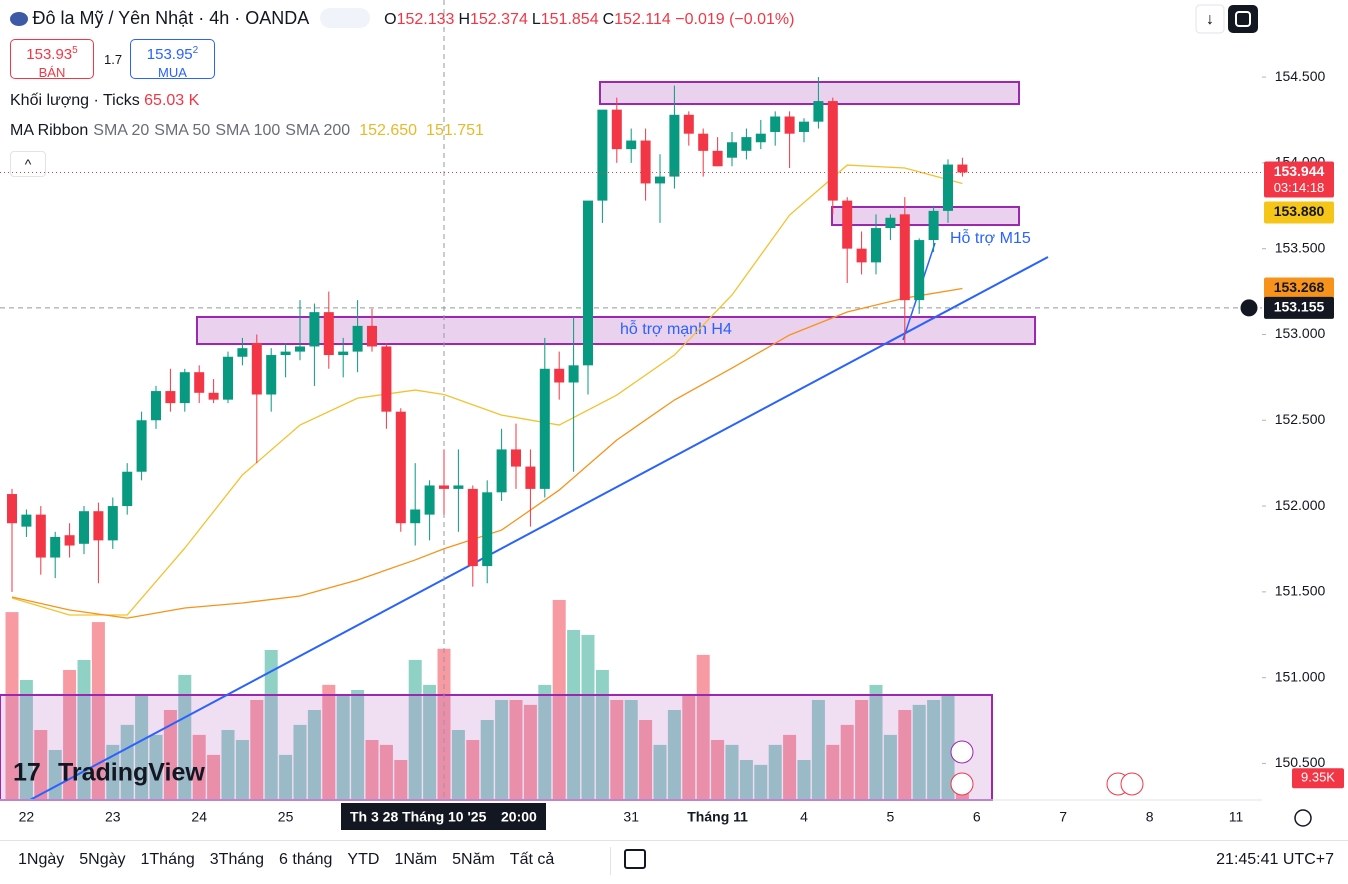 The width and height of the screenshot is (1348, 884). What do you see at coordinates (1300, 247) in the screenshot?
I see `y-tick-label: 153.500` at bounding box center [1300, 247].